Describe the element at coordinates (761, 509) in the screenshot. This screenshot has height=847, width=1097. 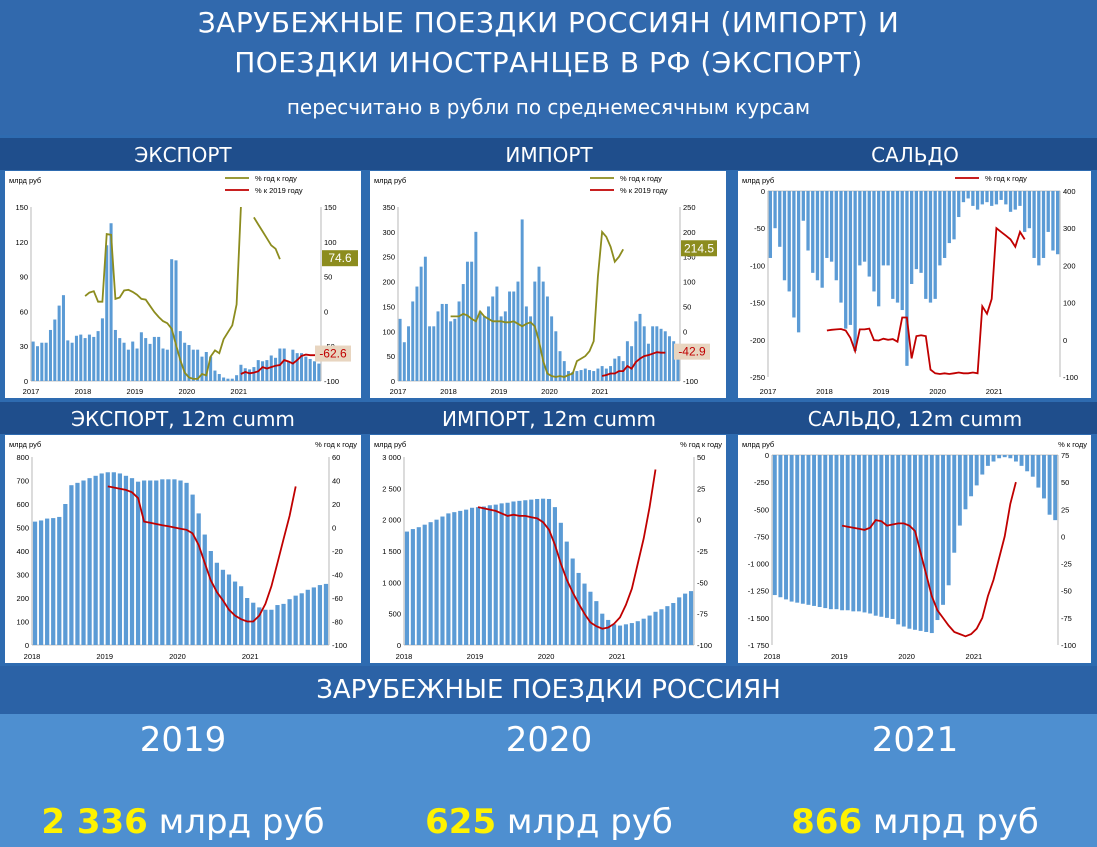
I see `ytick-label: -500` at that location.